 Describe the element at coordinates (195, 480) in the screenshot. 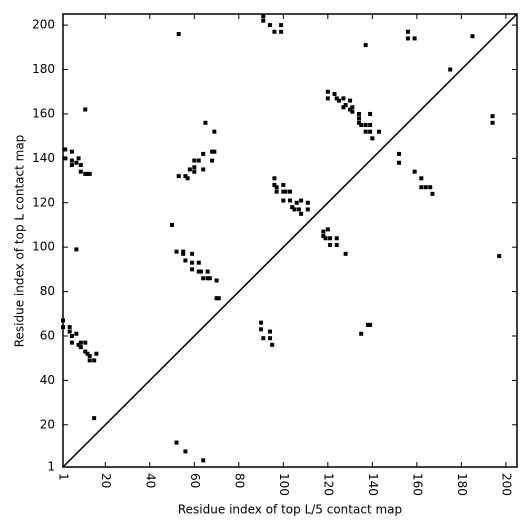

I see `x-tick-label: 60` at that location.